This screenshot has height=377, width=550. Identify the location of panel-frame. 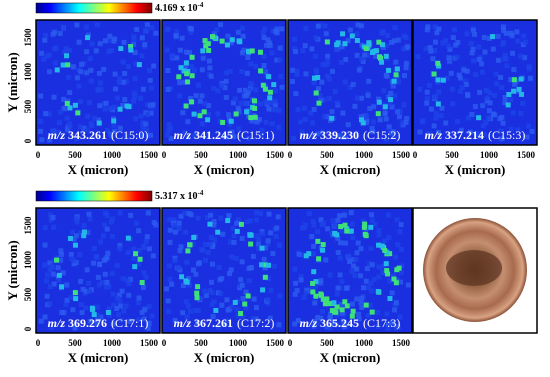
(350, 82).